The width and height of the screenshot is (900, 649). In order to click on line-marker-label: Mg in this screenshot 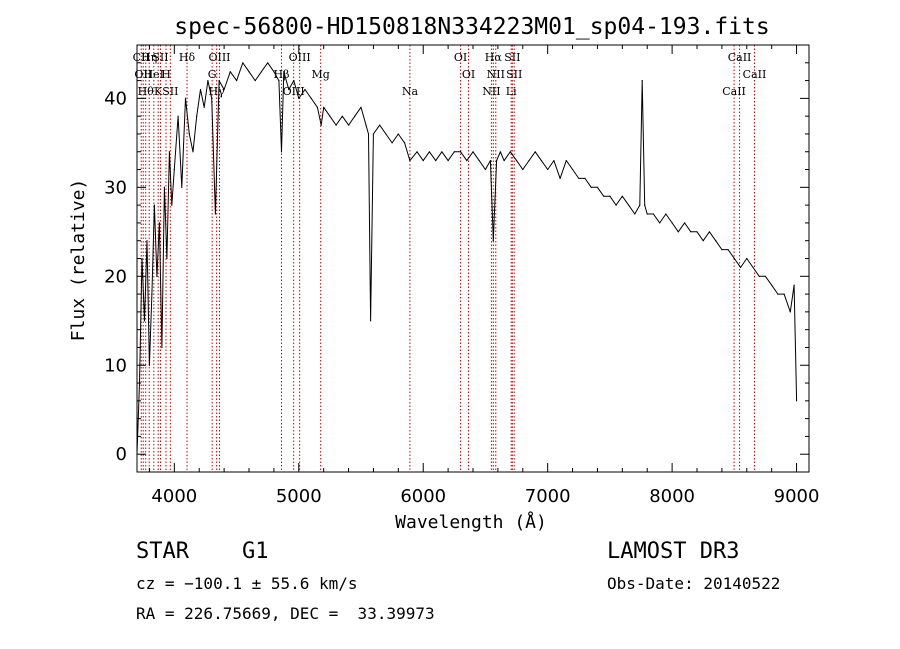, I will do `click(321, 74)`.